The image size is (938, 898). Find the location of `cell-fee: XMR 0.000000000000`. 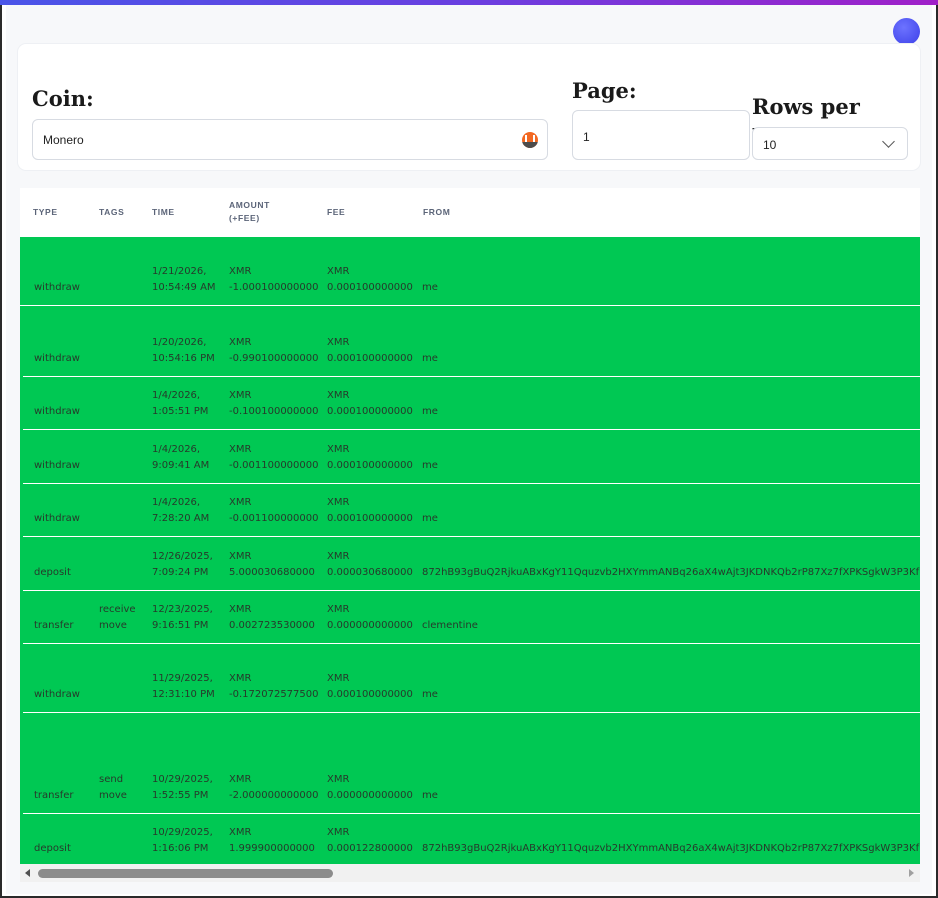

cell-fee: XMR 0.000000000000 is located at coordinates (370, 618).